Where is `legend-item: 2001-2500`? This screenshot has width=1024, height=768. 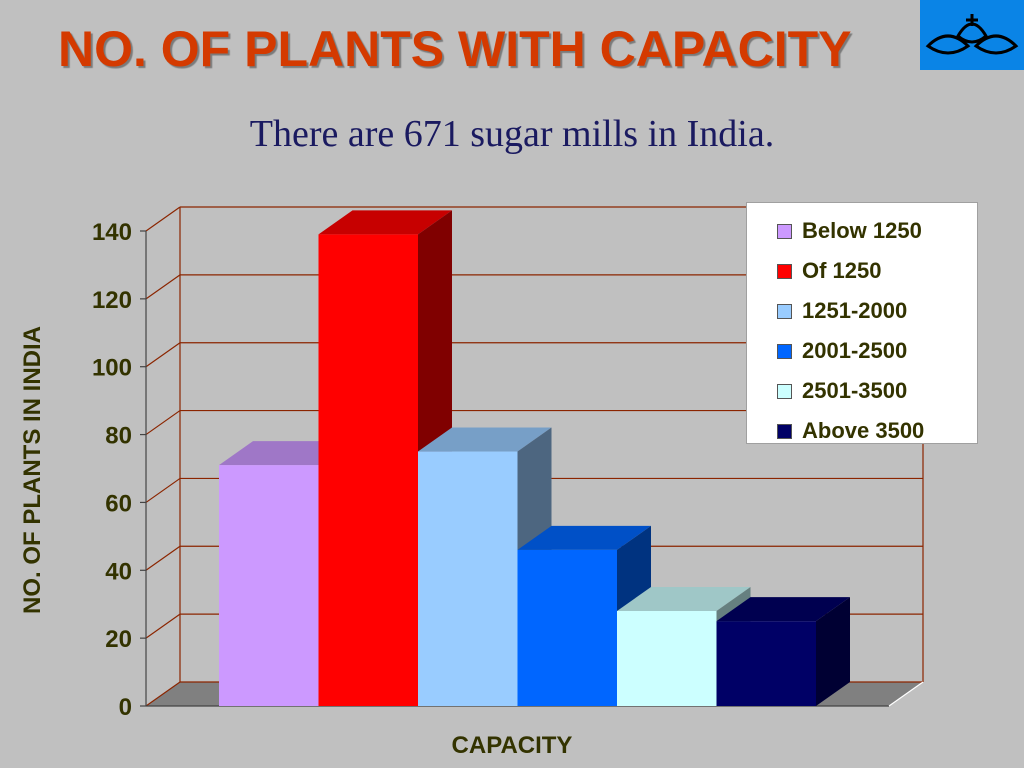 legend-item: 2001-2500 is located at coordinates (877, 351).